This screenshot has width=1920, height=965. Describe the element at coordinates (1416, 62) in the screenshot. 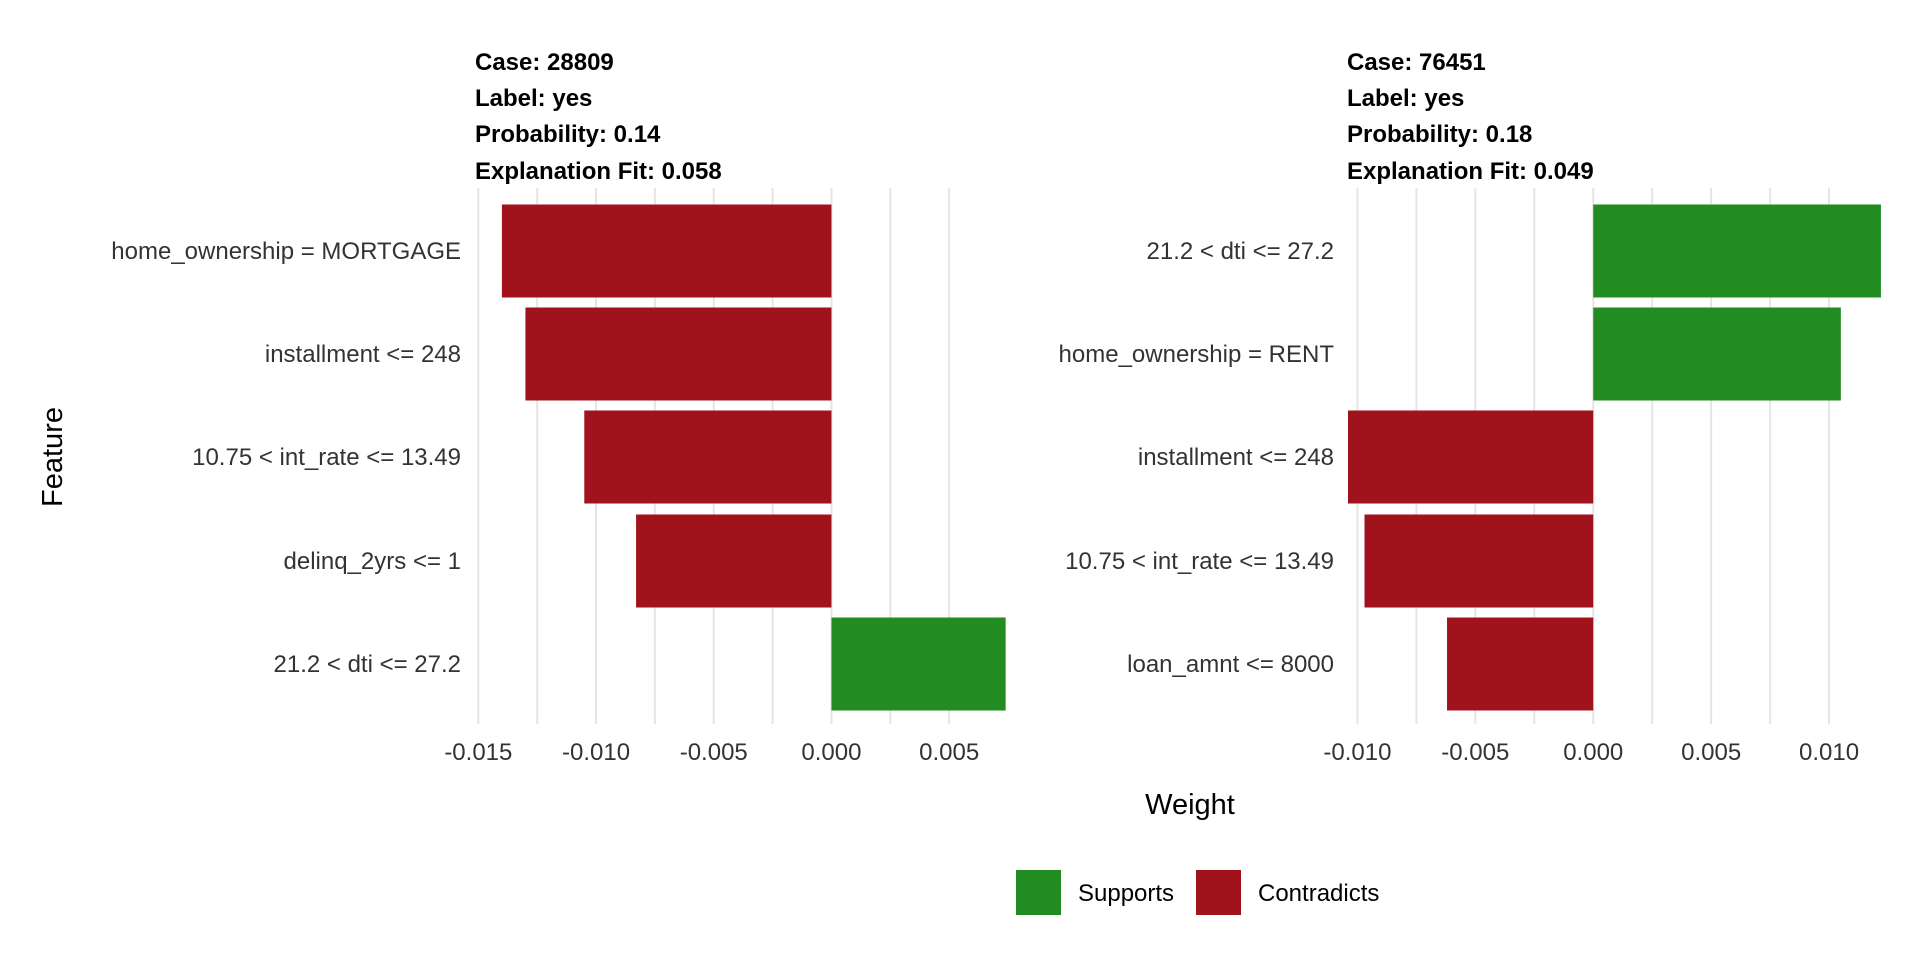

I see `panel-title-line: Case: 76451` at that location.